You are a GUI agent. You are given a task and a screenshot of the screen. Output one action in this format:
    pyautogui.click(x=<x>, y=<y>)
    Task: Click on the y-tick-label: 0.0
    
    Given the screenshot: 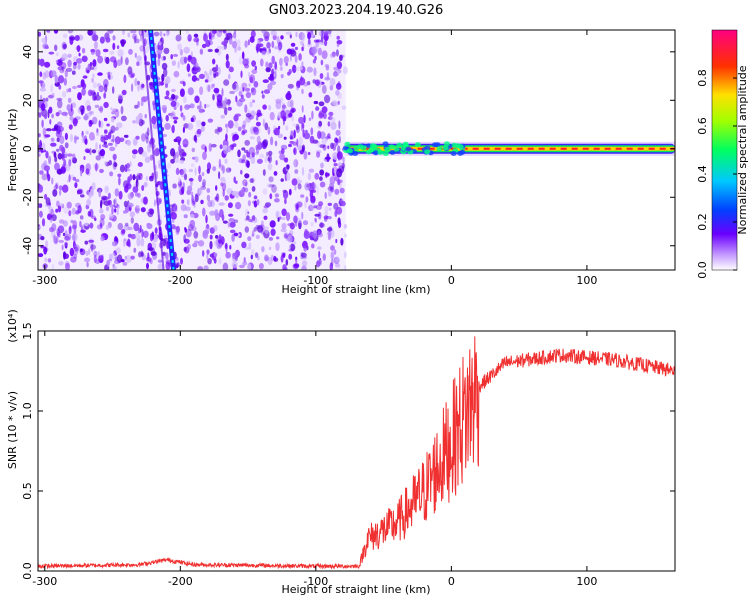 What is the action you would take?
    pyautogui.click(x=27, y=571)
    